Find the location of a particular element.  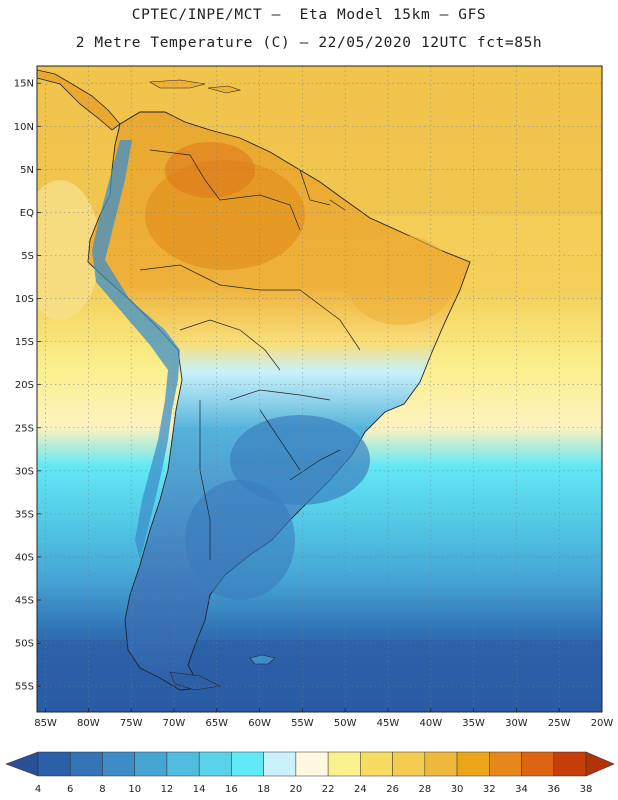

colorbar-label: 30 is located at coordinates (457, 789).